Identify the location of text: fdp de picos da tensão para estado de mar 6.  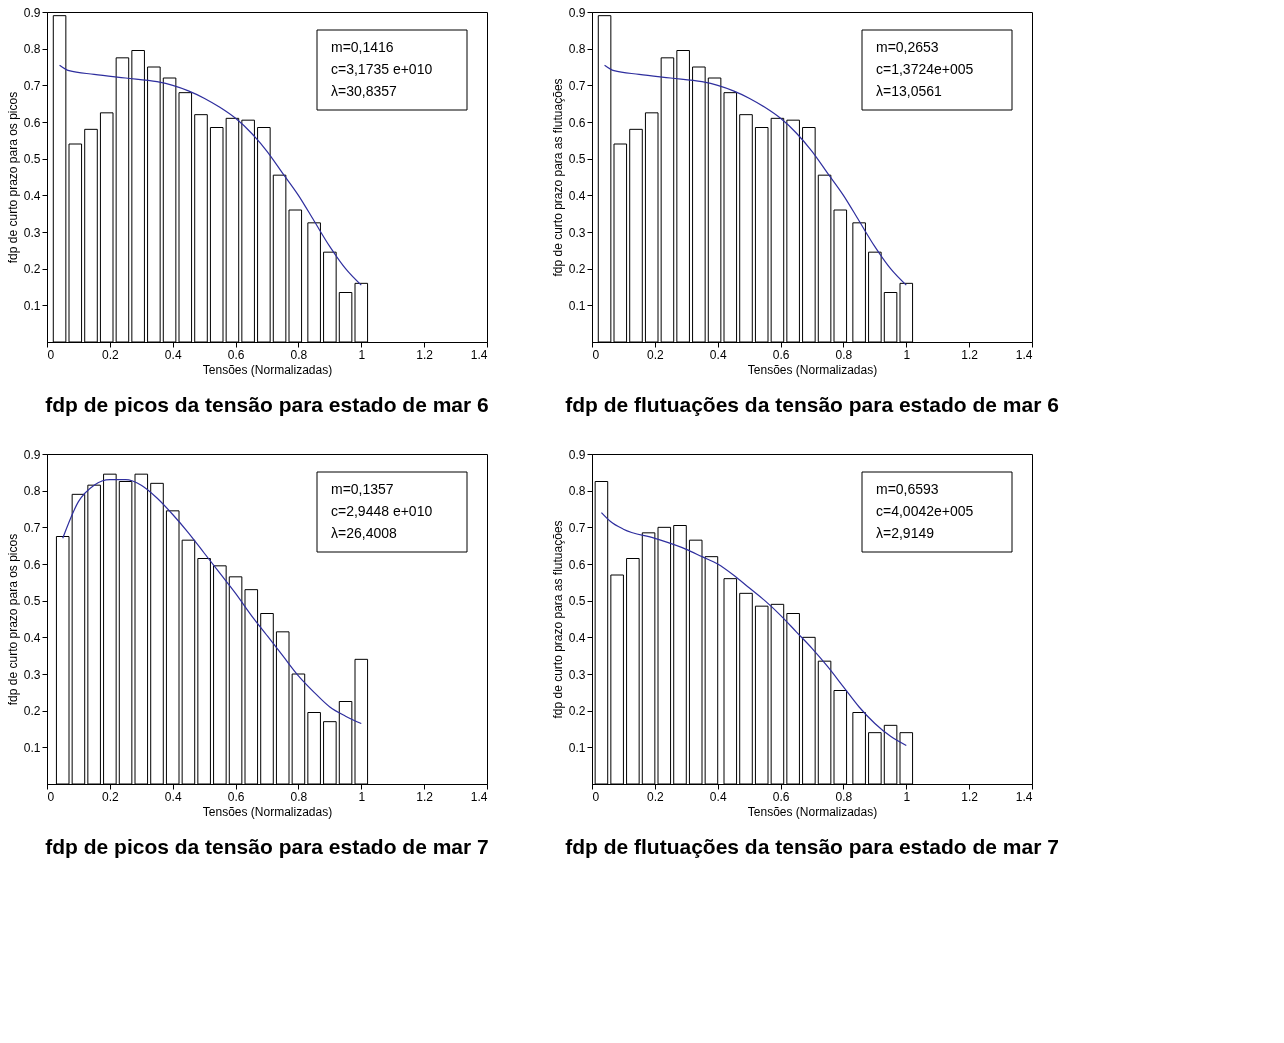
(267, 404).